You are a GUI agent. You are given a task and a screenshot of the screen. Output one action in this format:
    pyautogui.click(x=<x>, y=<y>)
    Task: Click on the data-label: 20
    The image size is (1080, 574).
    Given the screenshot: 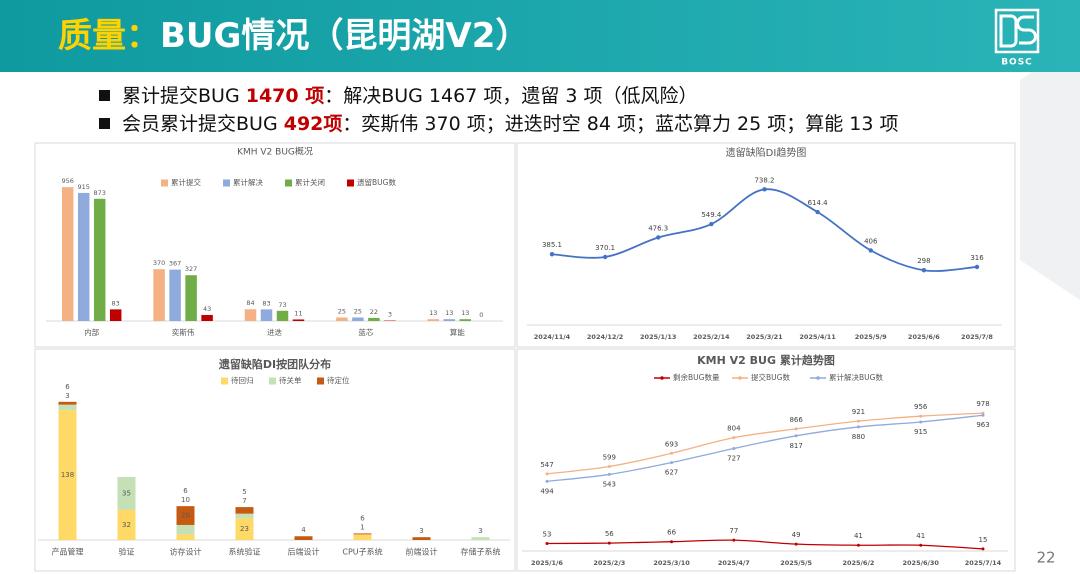 What is the action you would take?
    pyautogui.click(x=185, y=516)
    